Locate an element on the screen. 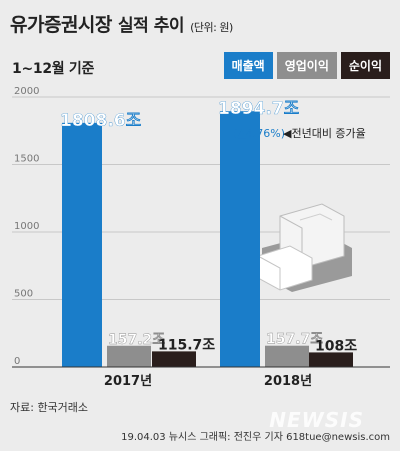  y-tick-label: 500 is located at coordinates (23, 294).